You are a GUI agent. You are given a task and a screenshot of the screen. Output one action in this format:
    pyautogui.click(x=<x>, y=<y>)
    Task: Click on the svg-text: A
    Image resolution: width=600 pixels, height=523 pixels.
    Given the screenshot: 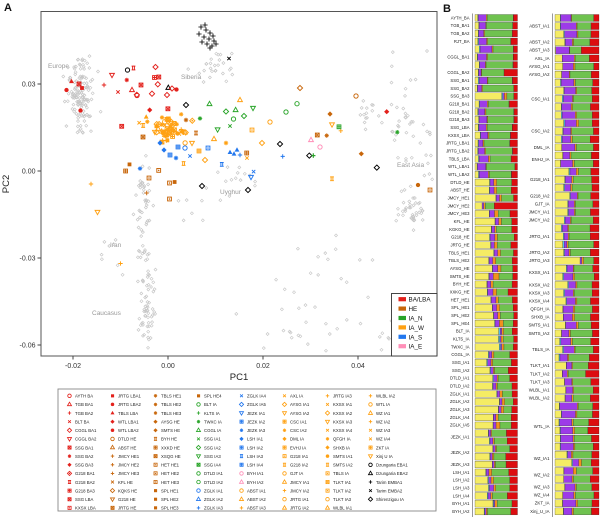 What is the action you would take?
    pyautogui.click(x=8, y=8)
    